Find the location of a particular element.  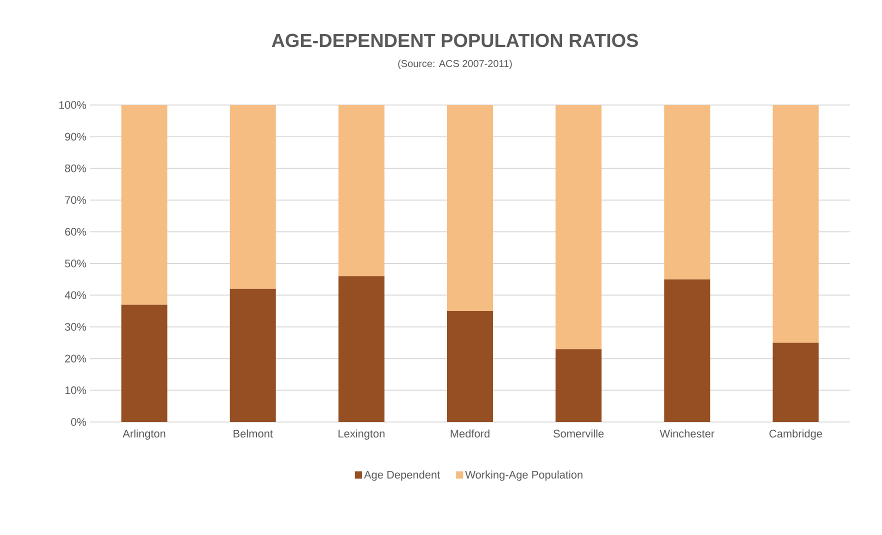

x-tick-label: Lexington is located at coordinates (361, 434).